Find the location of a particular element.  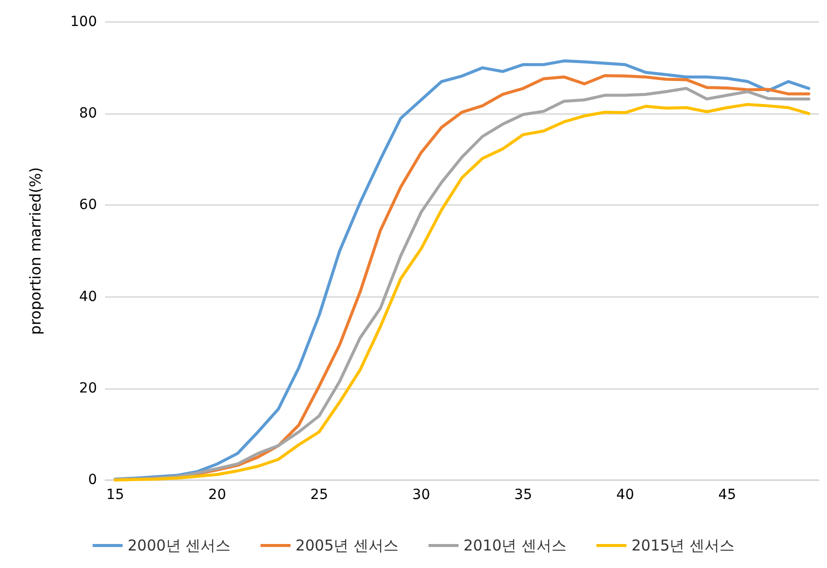

x-tick-label: 15 is located at coordinates (115, 495).